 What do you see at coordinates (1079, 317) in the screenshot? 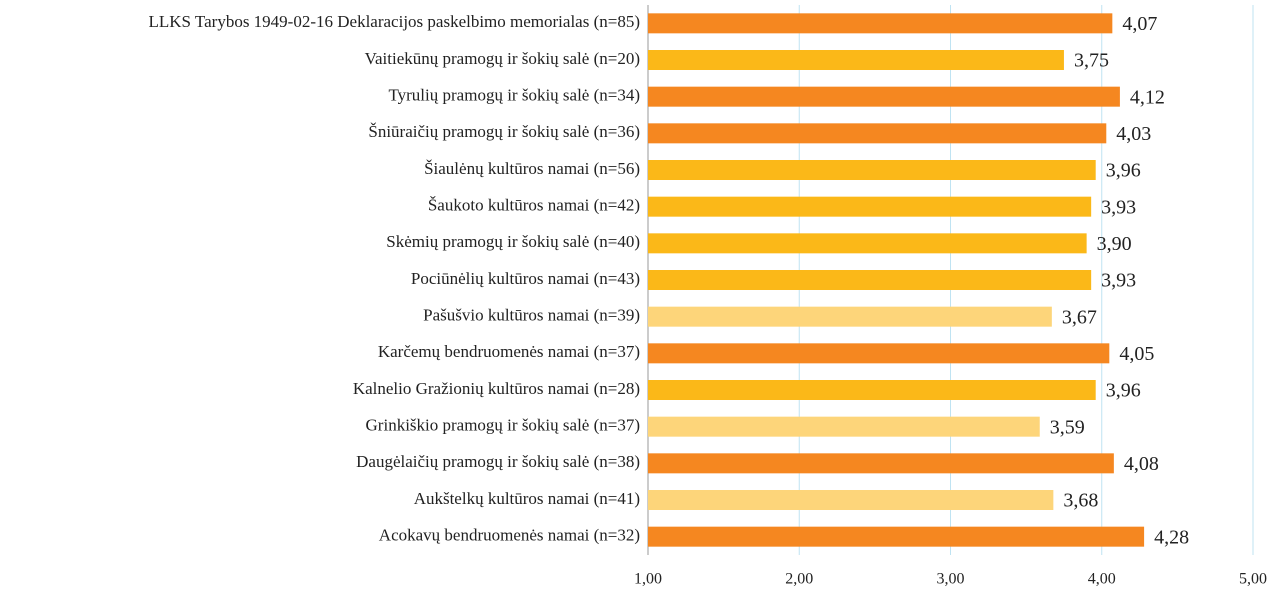
I see `value-label: 3,67` at bounding box center [1079, 317].